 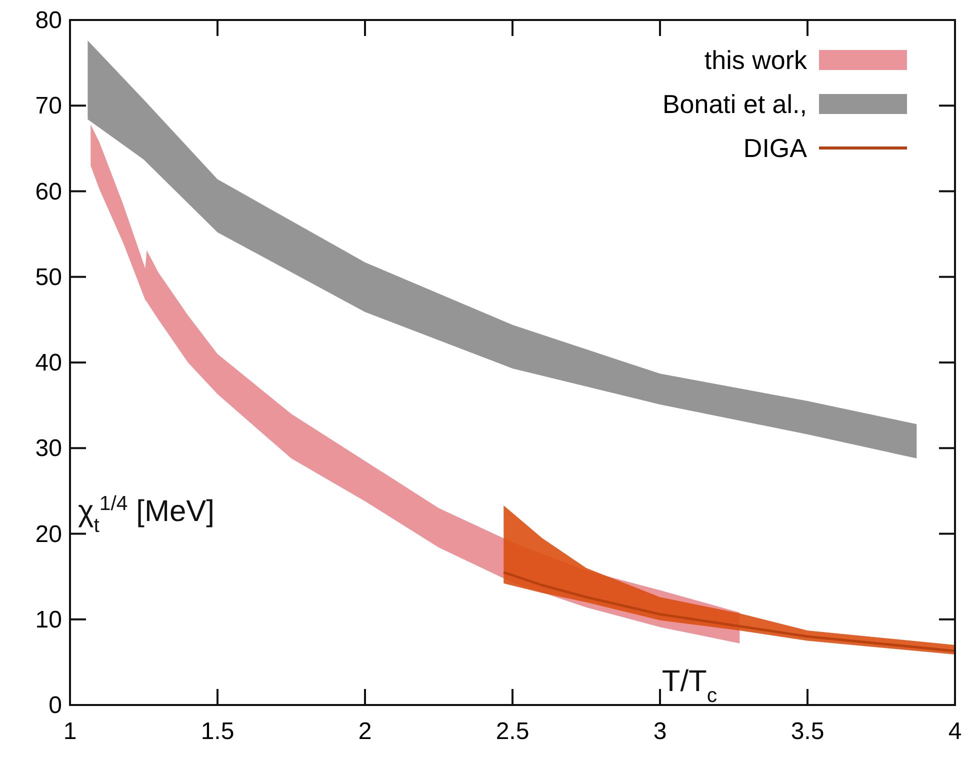 I want to click on x-tick-label: 1, so click(x=70, y=731).